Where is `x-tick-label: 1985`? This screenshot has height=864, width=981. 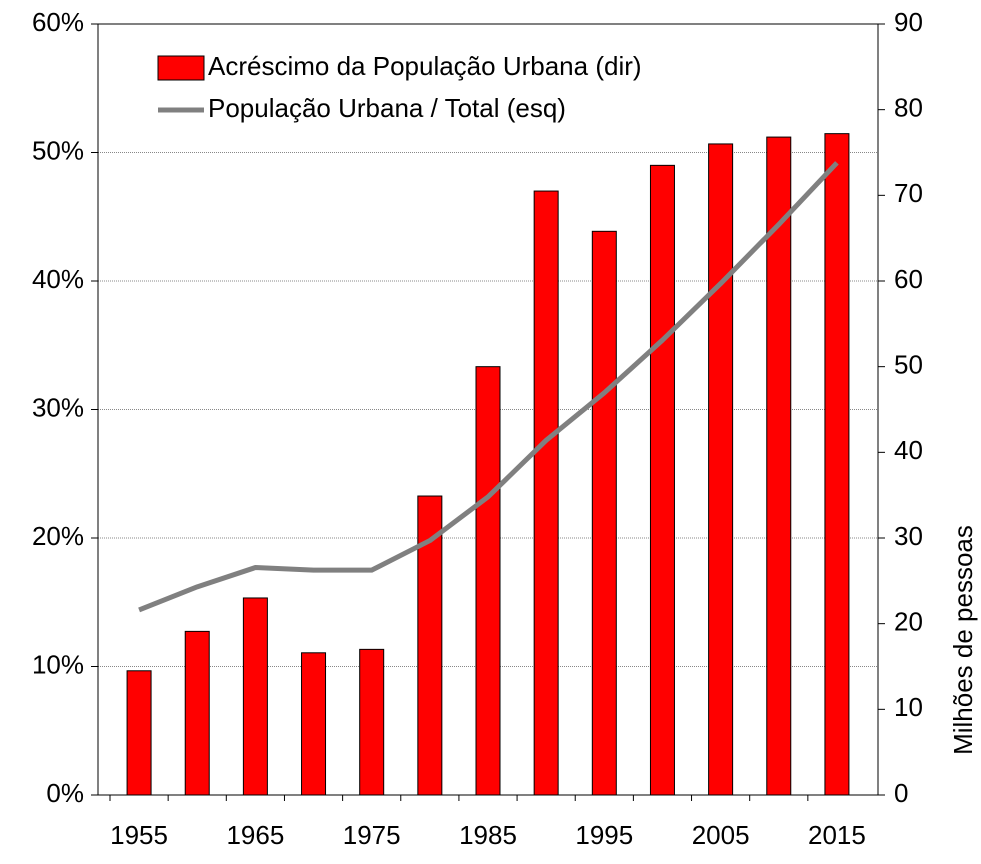 x-tick-label: 1985 is located at coordinates (488, 835).